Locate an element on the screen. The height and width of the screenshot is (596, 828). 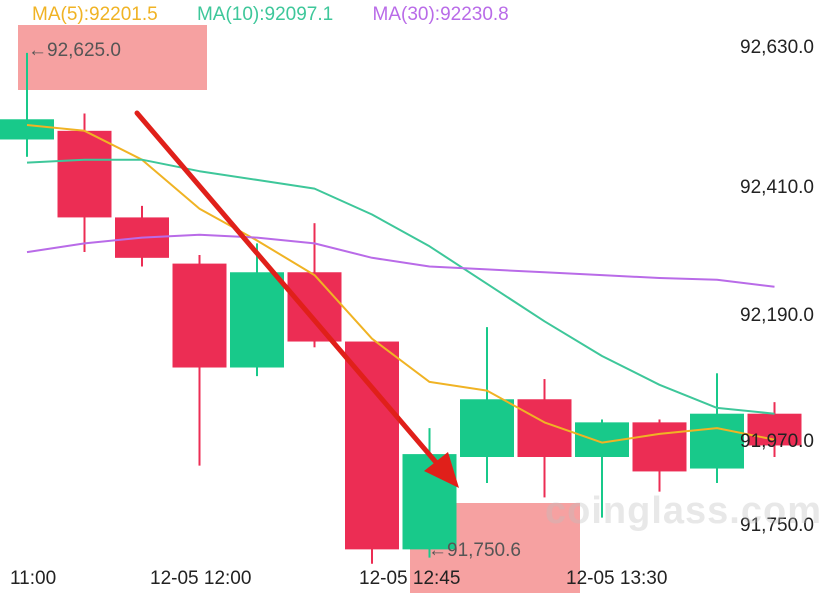
legend-ma30: MA(30):92230.8 is located at coordinates (440, 14).